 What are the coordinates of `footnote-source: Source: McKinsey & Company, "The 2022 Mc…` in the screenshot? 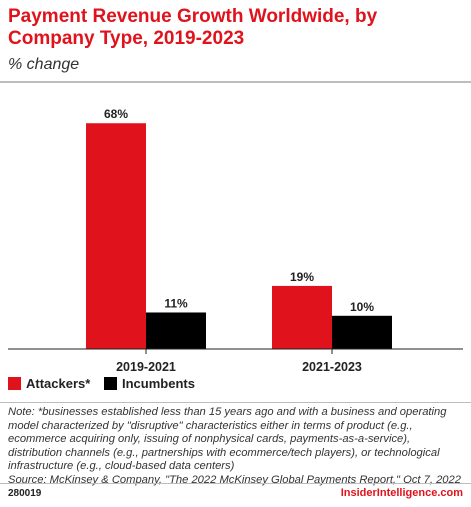 It's located at (234, 479).